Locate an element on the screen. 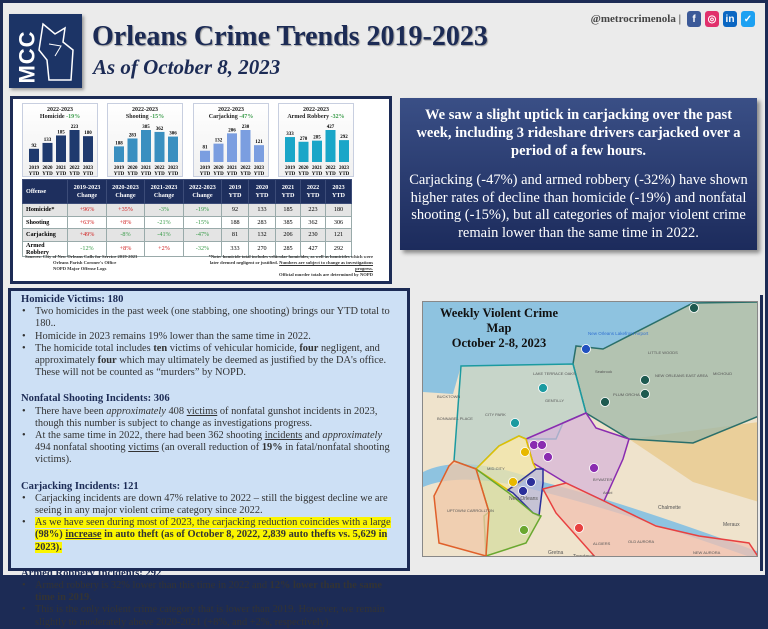  map-label: ALGIERS is located at coordinates (602, 543).